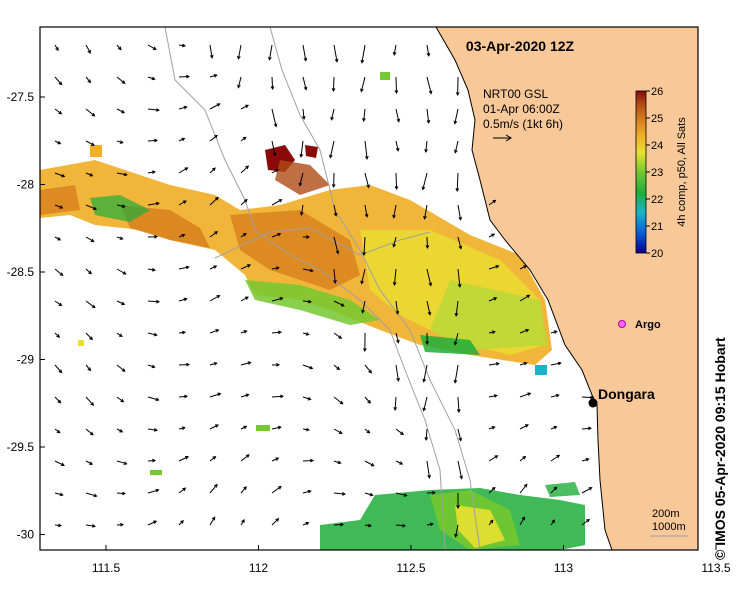 This screenshot has width=739, height=592. What do you see at coordinates (521, 109) in the screenshot?
I see `legend-line: 01-Apr 06:00Z` at bounding box center [521, 109].